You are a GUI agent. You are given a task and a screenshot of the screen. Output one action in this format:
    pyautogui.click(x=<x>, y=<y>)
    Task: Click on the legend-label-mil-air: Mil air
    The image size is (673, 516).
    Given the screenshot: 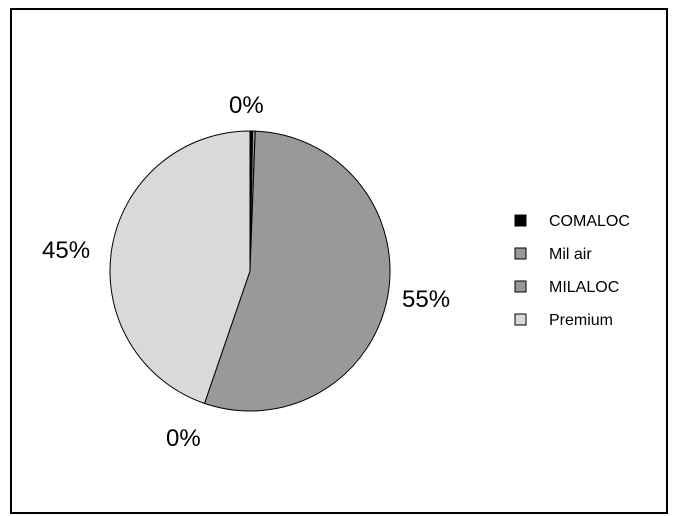 What is the action you would take?
    pyautogui.click(x=570, y=254)
    